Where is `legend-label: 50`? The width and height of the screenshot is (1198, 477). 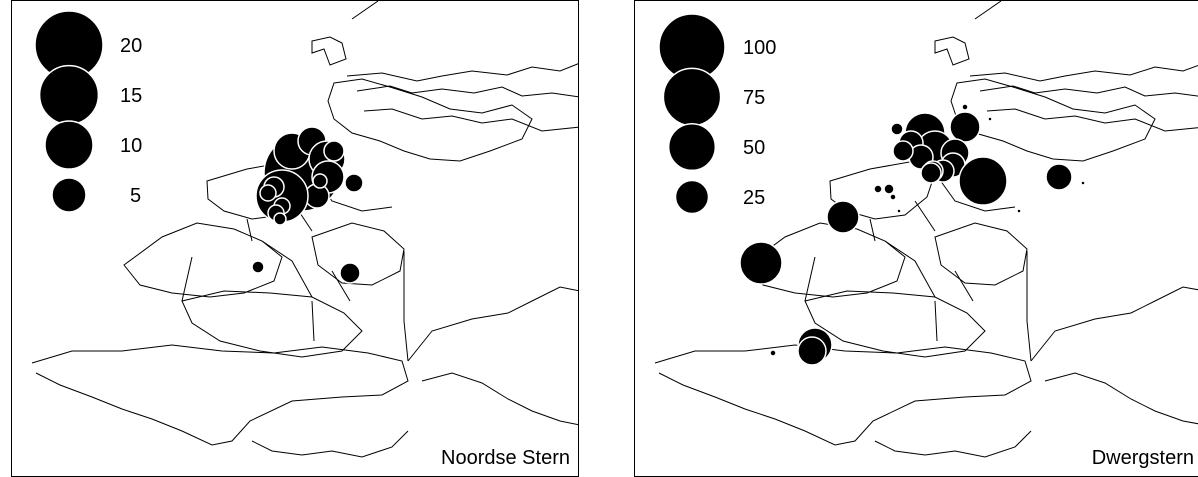
legend-label: 50 is located at coordinates (754, 148).